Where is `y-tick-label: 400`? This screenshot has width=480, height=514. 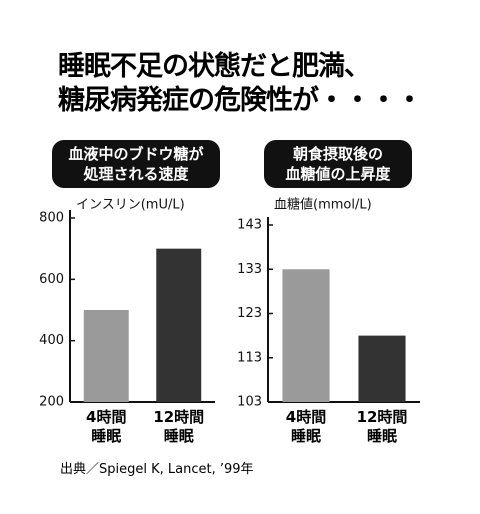
y-tick-label: 400 is located at coordinates (51, 340).